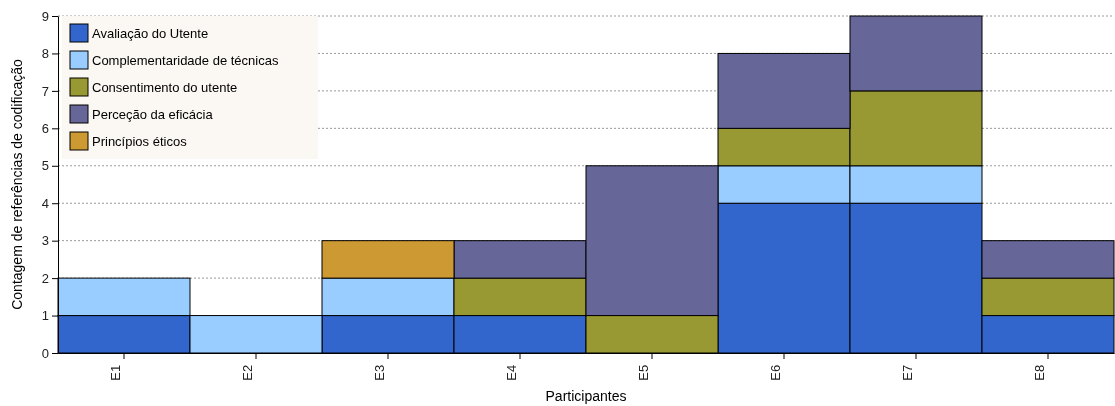 Image resolution: width=1115 pixels, height=406 pixels. What do you see at coordinates (380, 372) in the screenshot?
I see `x-tick-label: E3` at bounding box center [380, 372].